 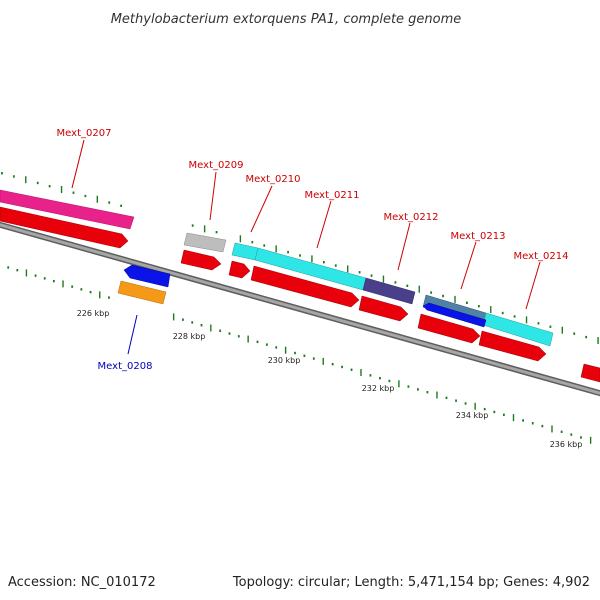 I want to click on gene-label-mext-0209: Mext_0209, so click(x=216, y=165).